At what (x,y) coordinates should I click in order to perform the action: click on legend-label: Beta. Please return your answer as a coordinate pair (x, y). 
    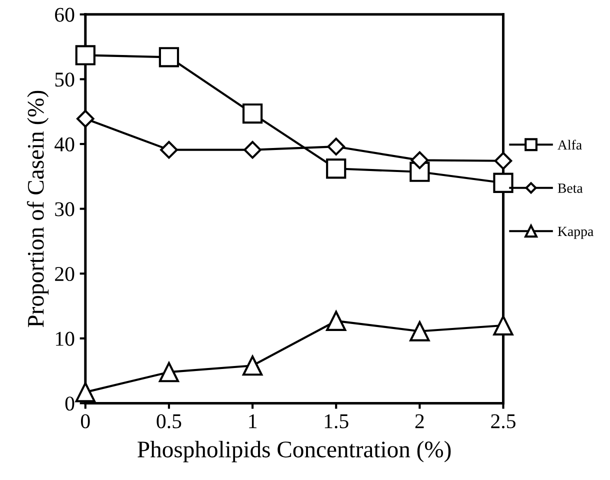
    Looking at the image, I should click on (570, 188).